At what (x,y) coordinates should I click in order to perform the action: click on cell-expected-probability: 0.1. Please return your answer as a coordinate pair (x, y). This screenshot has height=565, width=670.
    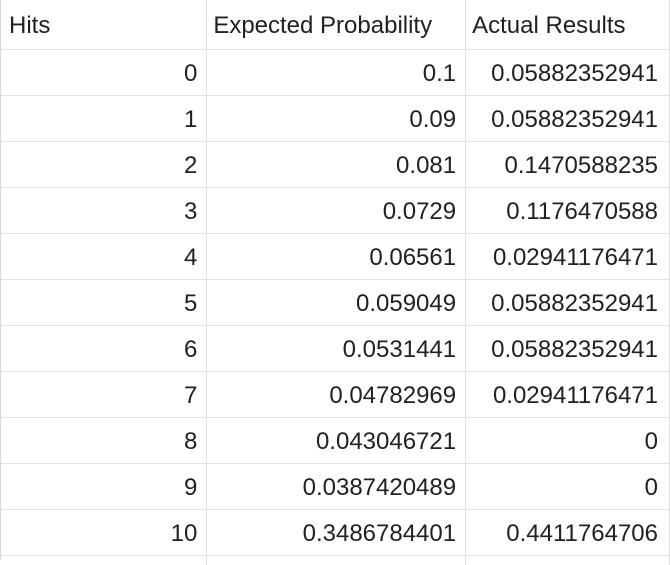
    Looking at the image, I should click on (336, 72).